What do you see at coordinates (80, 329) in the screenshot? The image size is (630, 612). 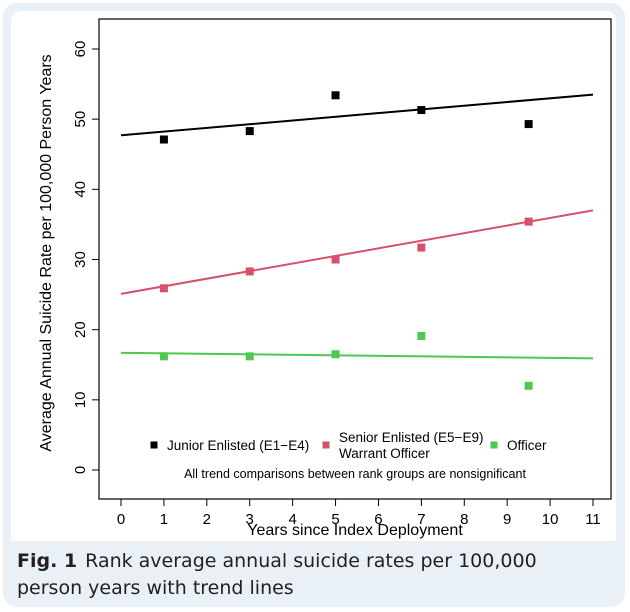 I see `y-tick-label: 20` at bounding box center [80, 329].